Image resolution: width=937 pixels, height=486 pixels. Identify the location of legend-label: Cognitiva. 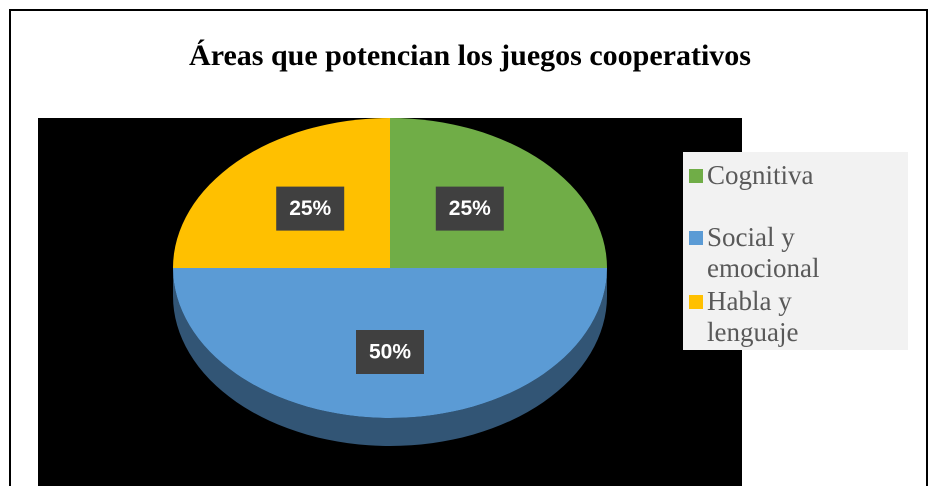
(760, 175).